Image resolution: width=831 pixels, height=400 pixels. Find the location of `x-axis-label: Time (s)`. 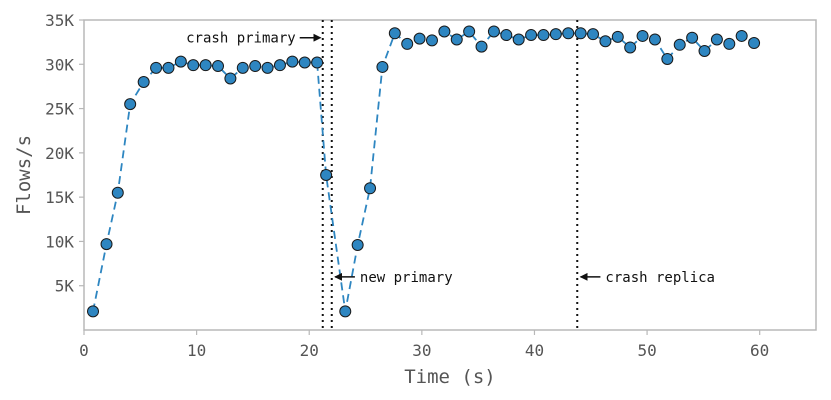

x-axis-label: Time (s) is located at coordinates (450, 377).